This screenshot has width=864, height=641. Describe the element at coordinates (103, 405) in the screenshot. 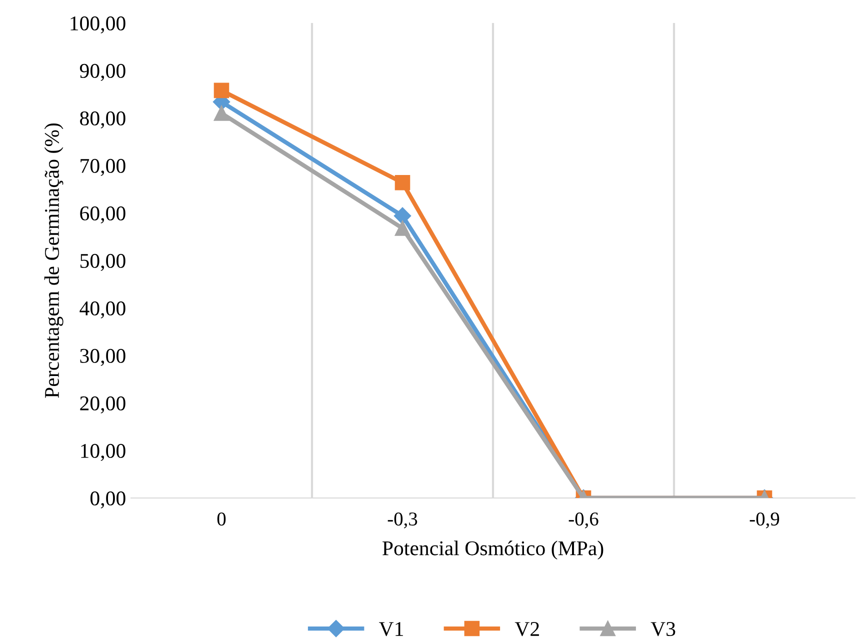

I see `y-tick-label: 20,00` at that location.